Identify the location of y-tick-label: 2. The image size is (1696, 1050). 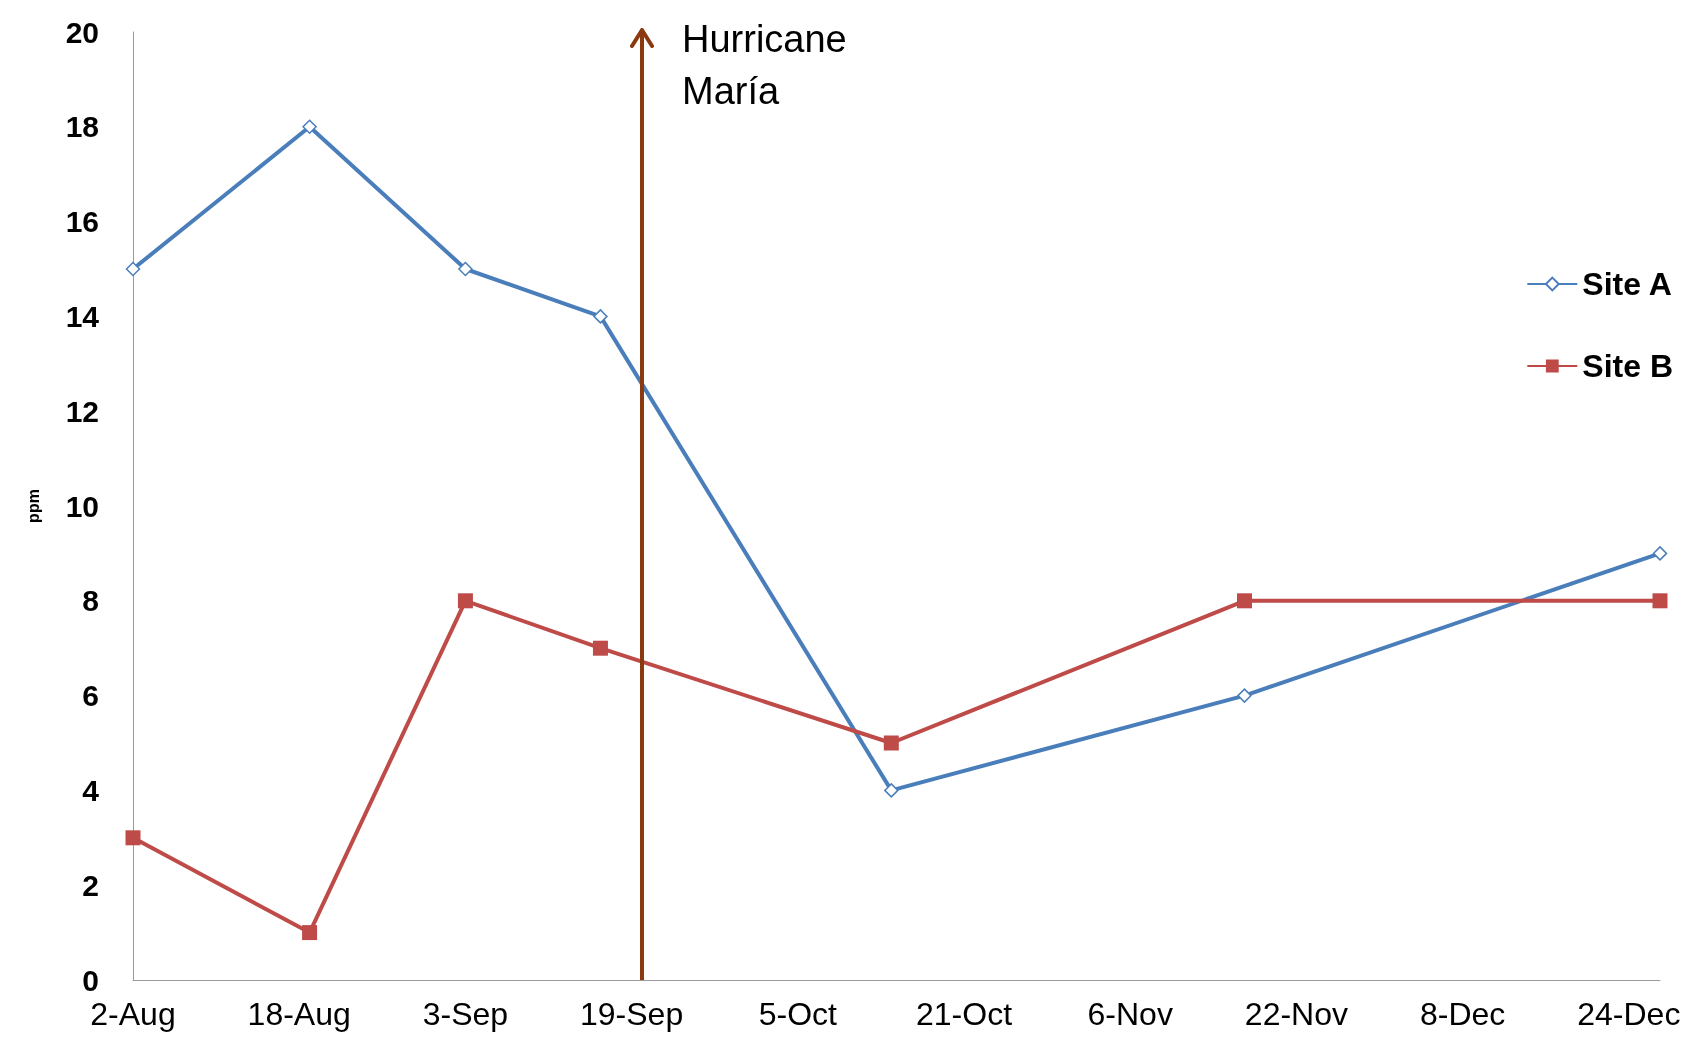
(90, 885).